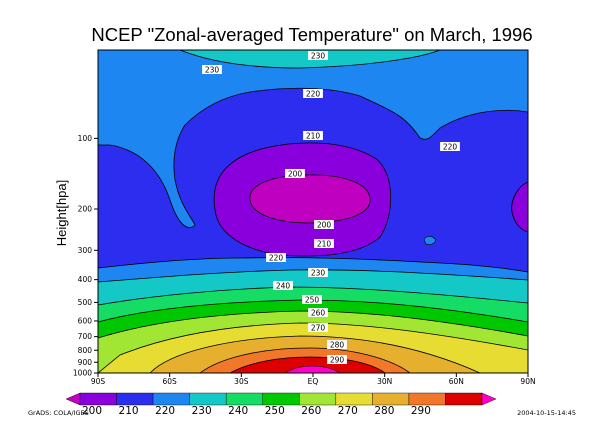 The height and width of the screenshot is (434, 614). I want to click on y-tick-label: 200, so click(85, 209).